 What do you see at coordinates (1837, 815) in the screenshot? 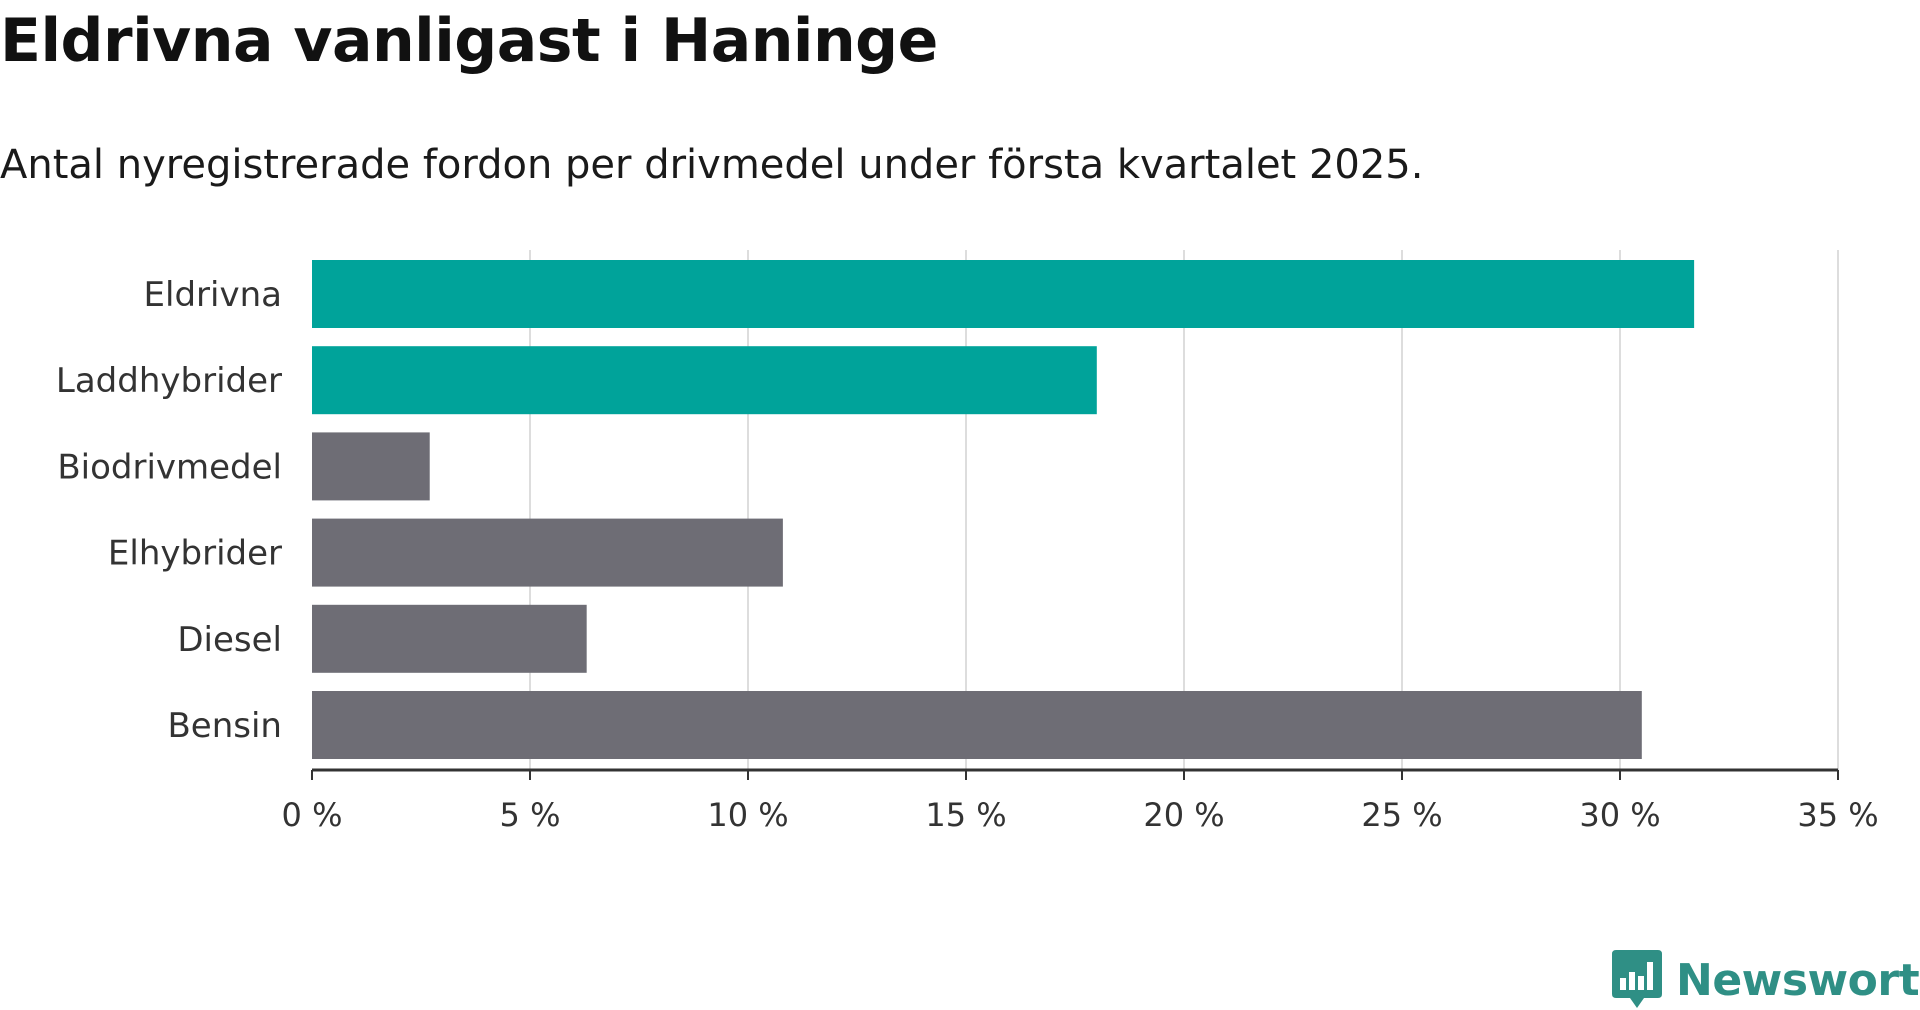
I see `x-tick-label: 35 %` at bounding box center [1837, 815].